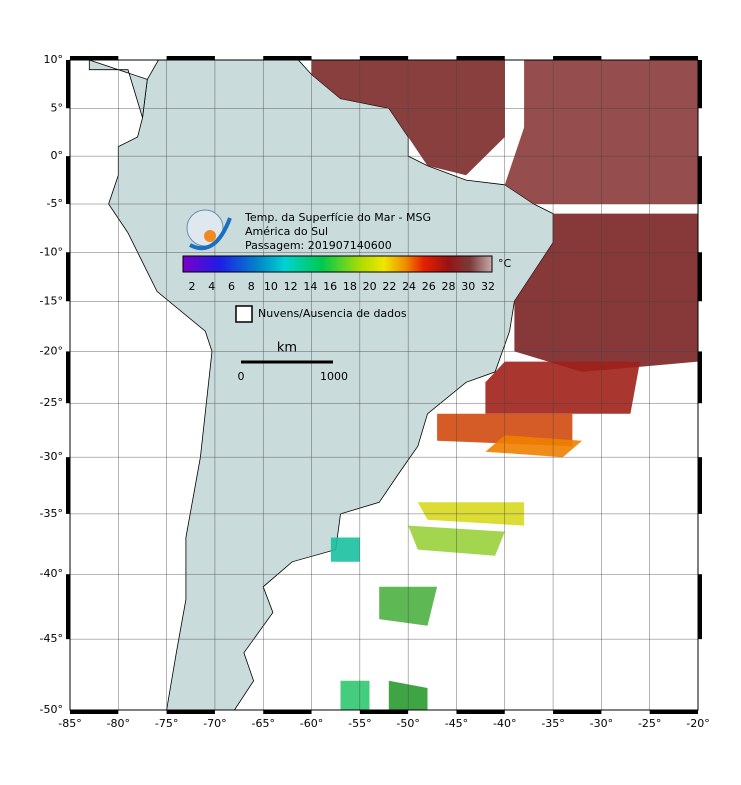  I want to click on lat-label: -35°, so click(51, 513).